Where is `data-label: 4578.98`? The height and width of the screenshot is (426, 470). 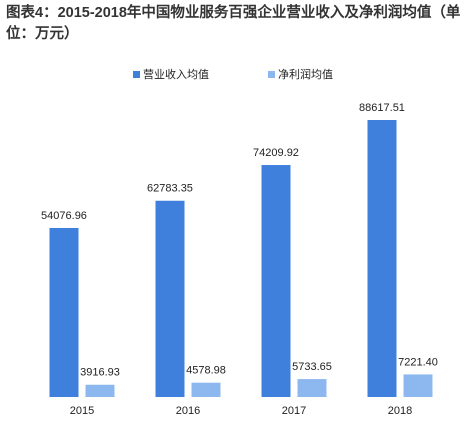 data-label: 4578.98 is located at coordinates (206, 371).